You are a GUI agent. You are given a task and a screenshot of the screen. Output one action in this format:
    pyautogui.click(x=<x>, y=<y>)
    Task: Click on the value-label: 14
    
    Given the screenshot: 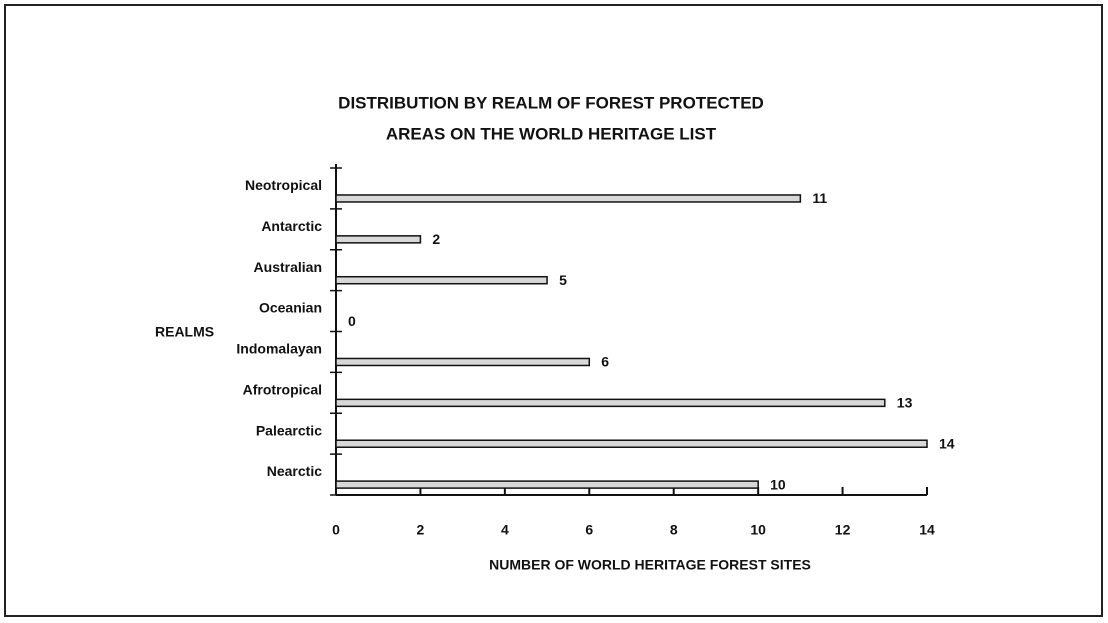 What is the action you would take?
    pyautogui.click(x=947, y=443)
    